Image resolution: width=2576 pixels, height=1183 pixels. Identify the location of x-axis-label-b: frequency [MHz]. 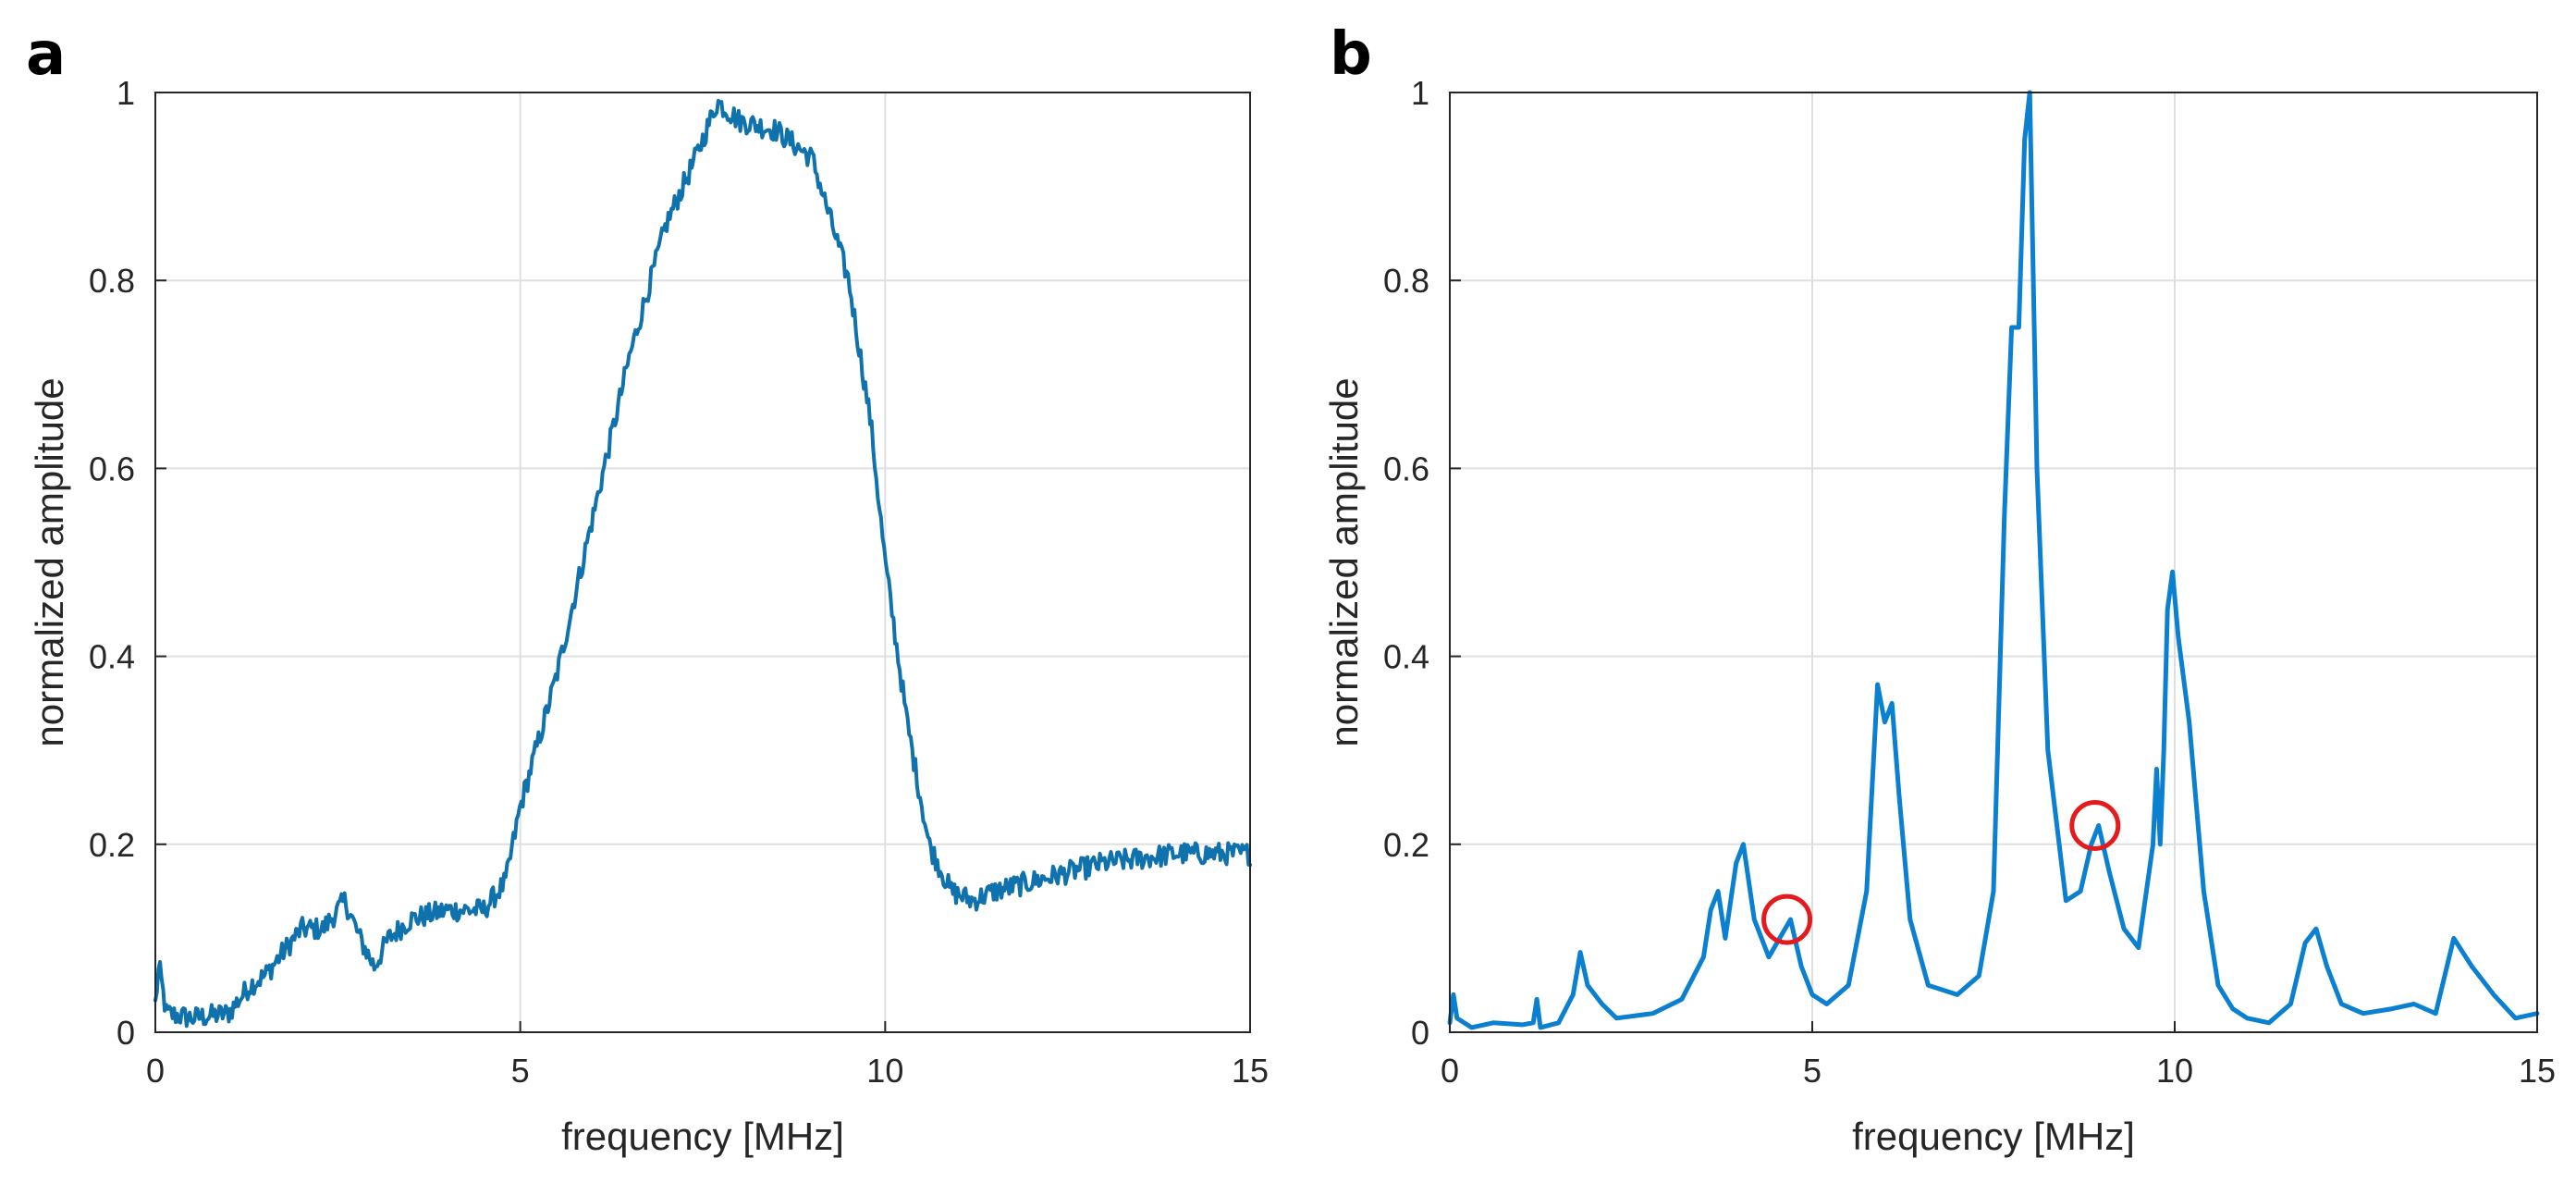
(1994, 1136).